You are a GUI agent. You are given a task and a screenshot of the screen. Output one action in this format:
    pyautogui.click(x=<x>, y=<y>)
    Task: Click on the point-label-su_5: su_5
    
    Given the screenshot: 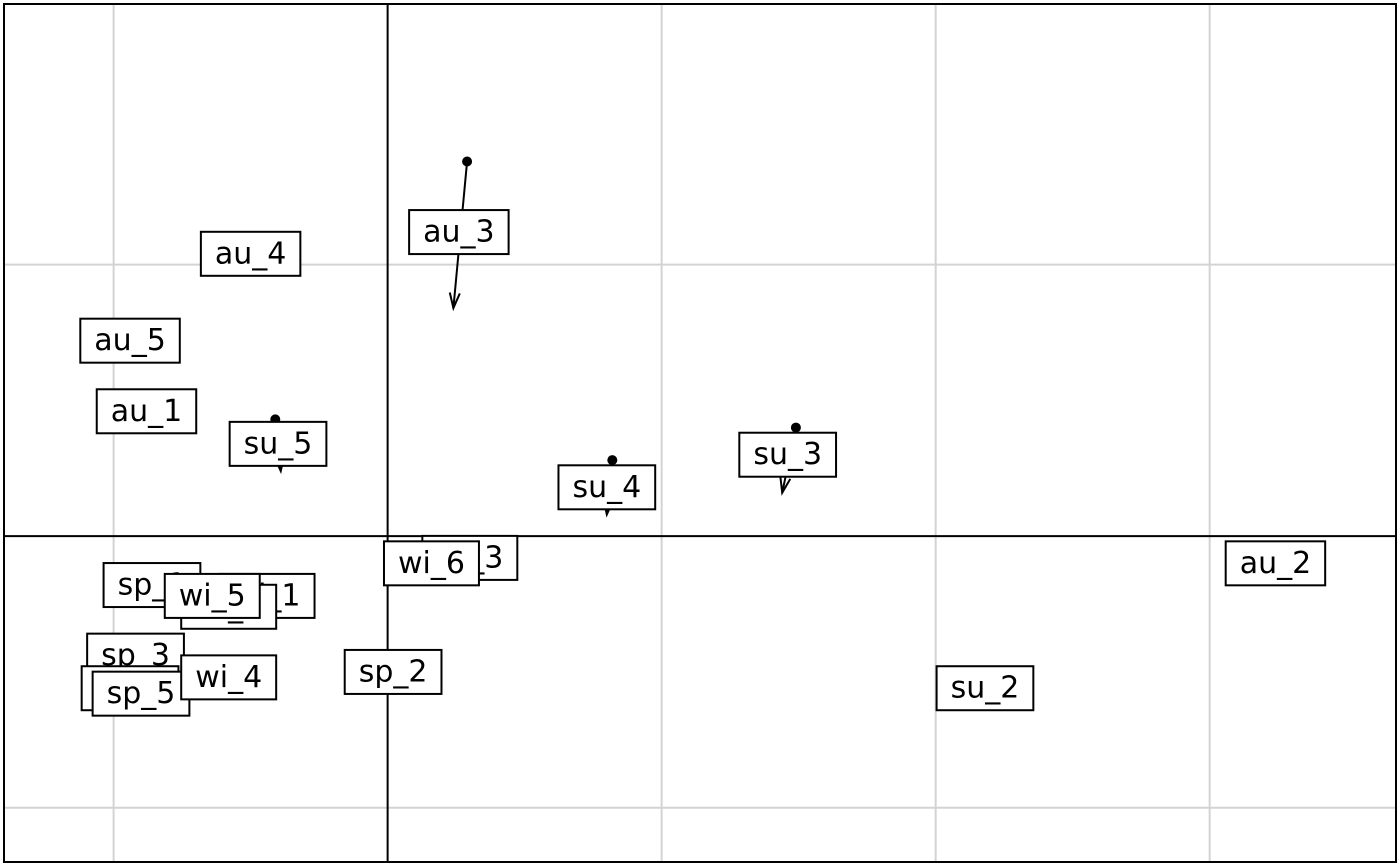 What is the action you would take?
    pyautogui.click(x=278, y=443)
    